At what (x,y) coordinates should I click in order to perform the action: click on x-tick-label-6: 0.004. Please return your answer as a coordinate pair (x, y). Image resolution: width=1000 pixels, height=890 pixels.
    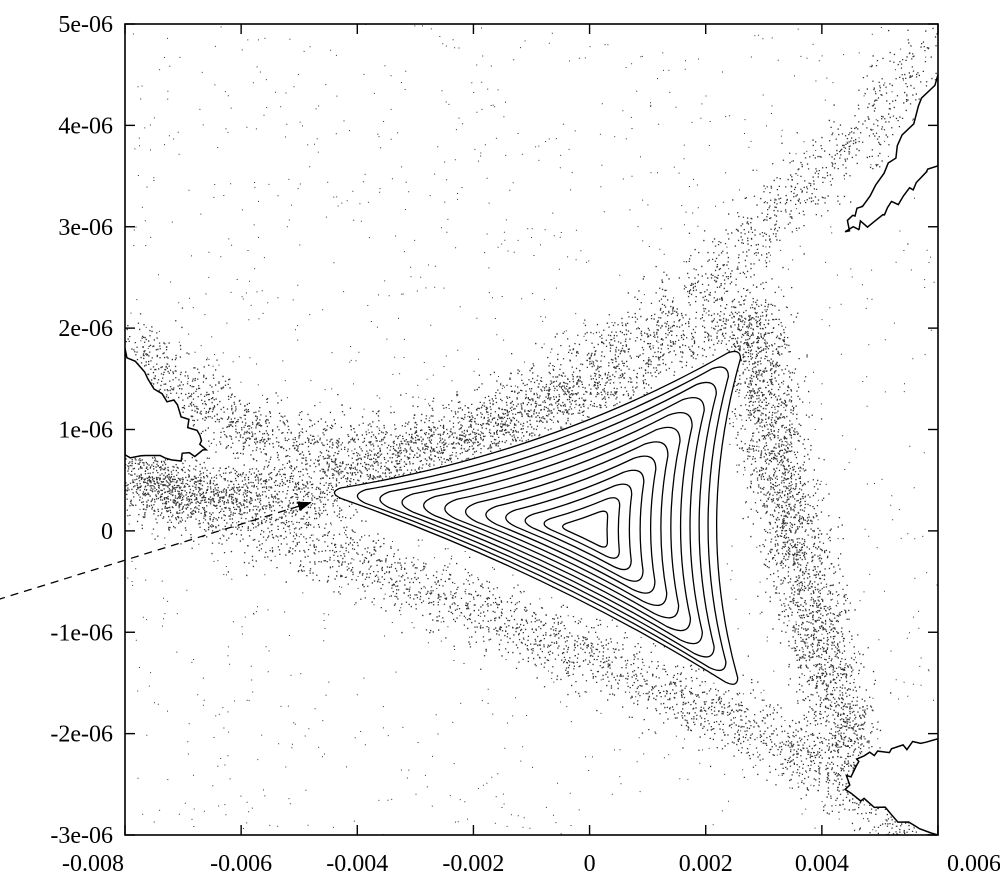
    Looking at the image, I should click on (822, 864).